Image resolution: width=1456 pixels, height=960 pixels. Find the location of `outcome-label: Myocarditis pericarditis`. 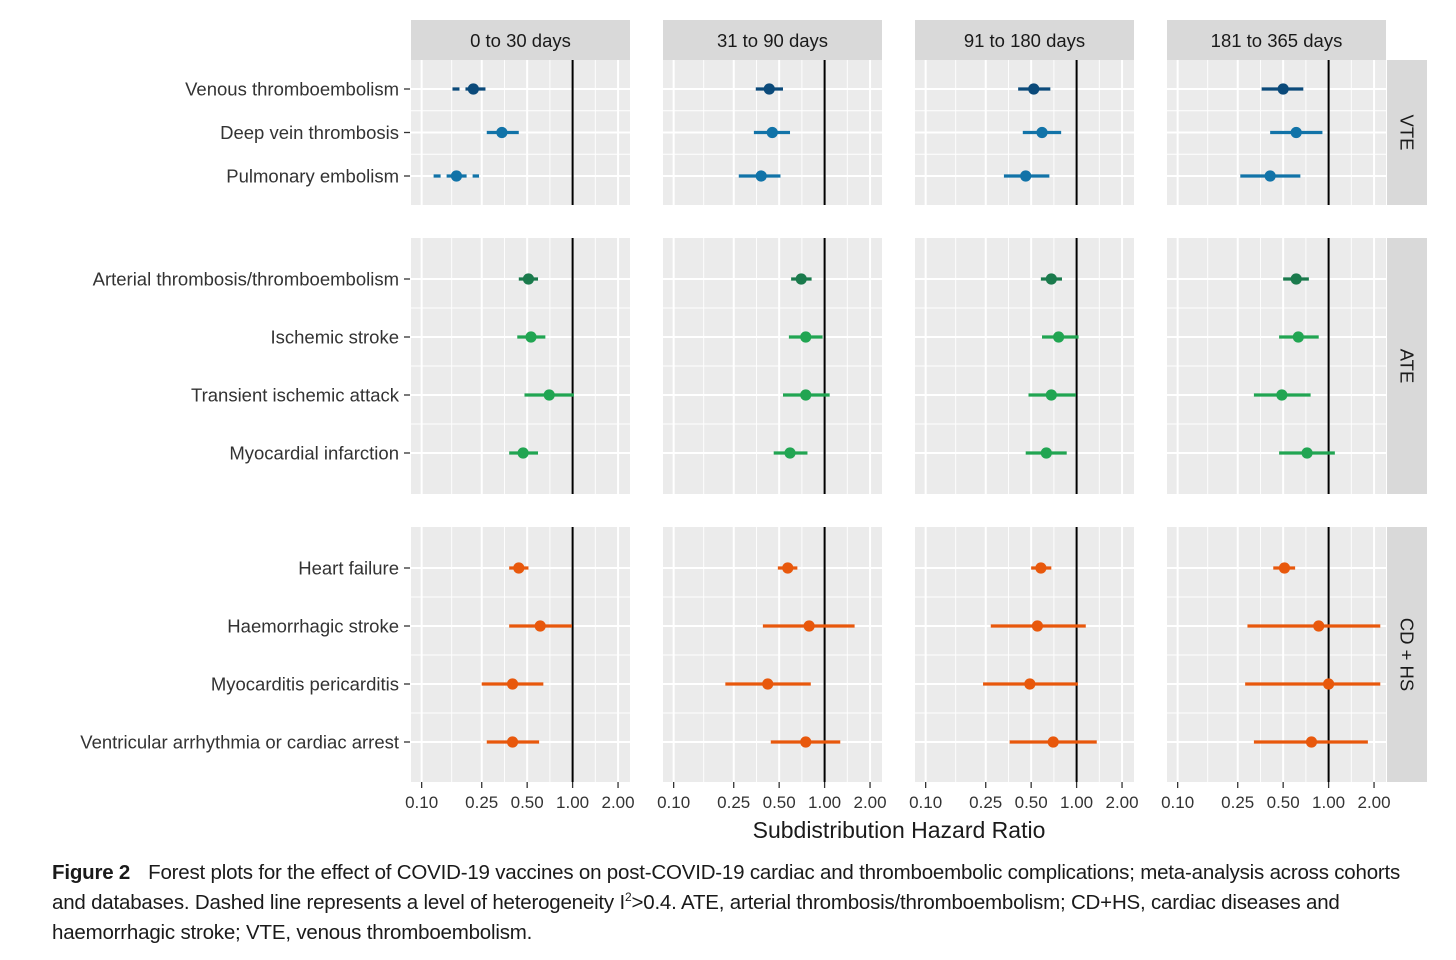

outcome-label: Myocarditis pericarditis is located at coordinates (305, 684).